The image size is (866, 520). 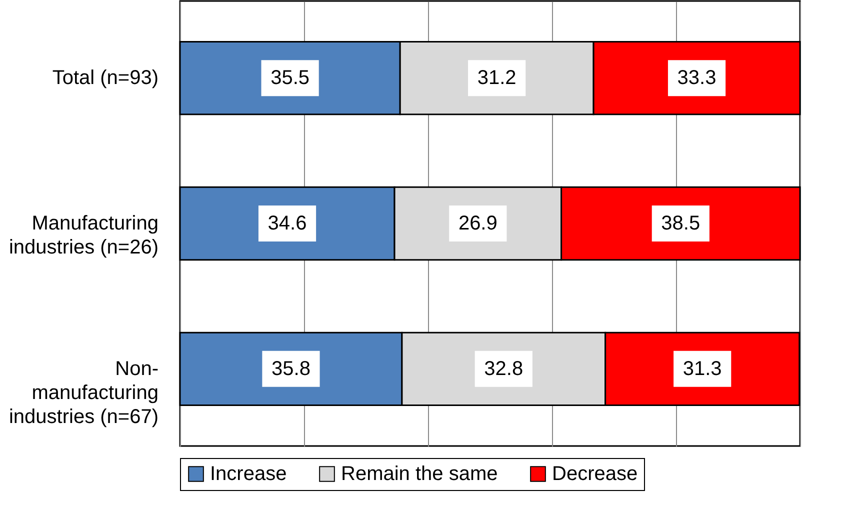 I want to click on legend-label: Remain the same, so click(x=419, y=474).